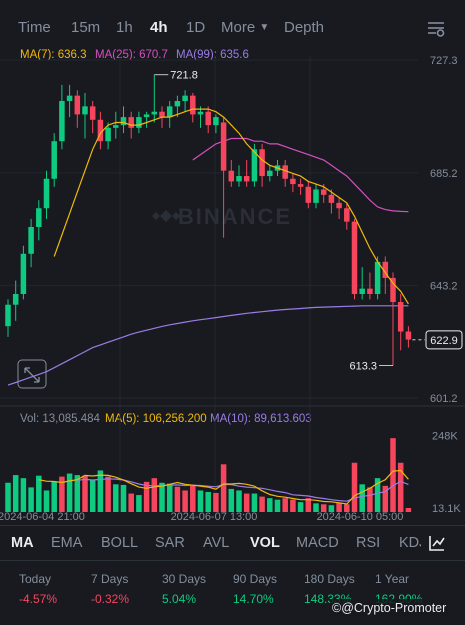  I want to click on stat-value-30d: 5.04%, so click(179, 599).